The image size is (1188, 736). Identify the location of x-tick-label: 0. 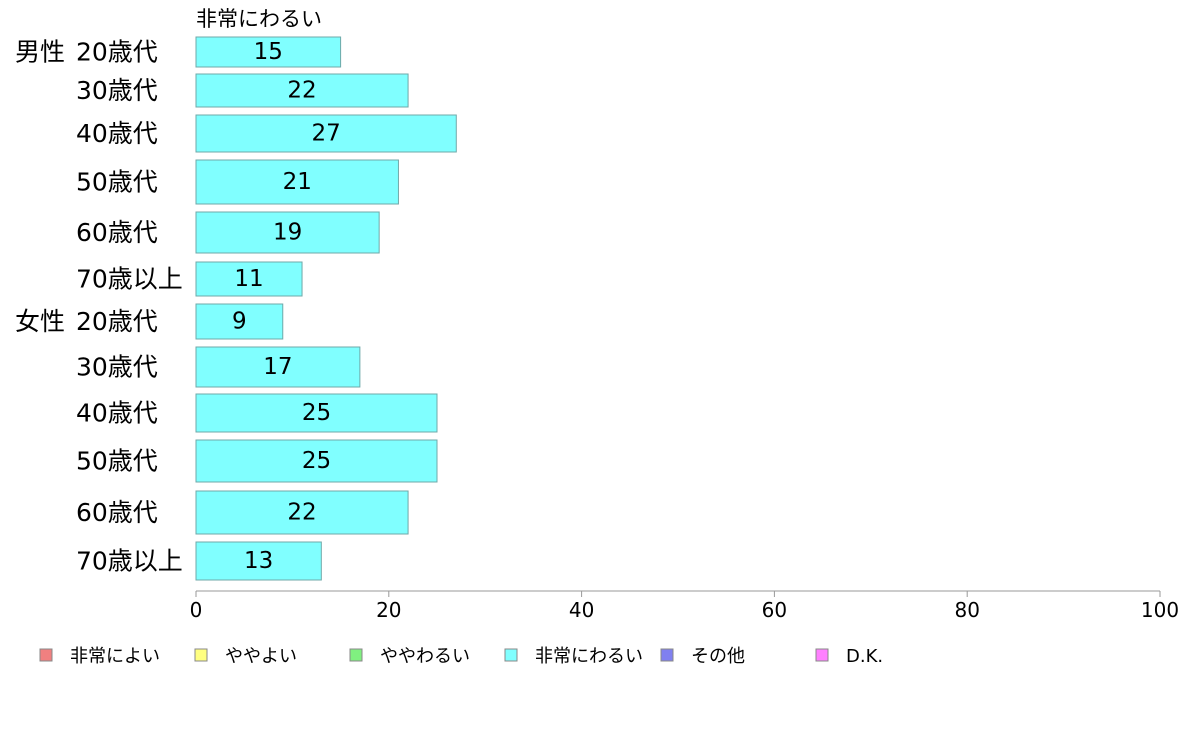
(196, 610).